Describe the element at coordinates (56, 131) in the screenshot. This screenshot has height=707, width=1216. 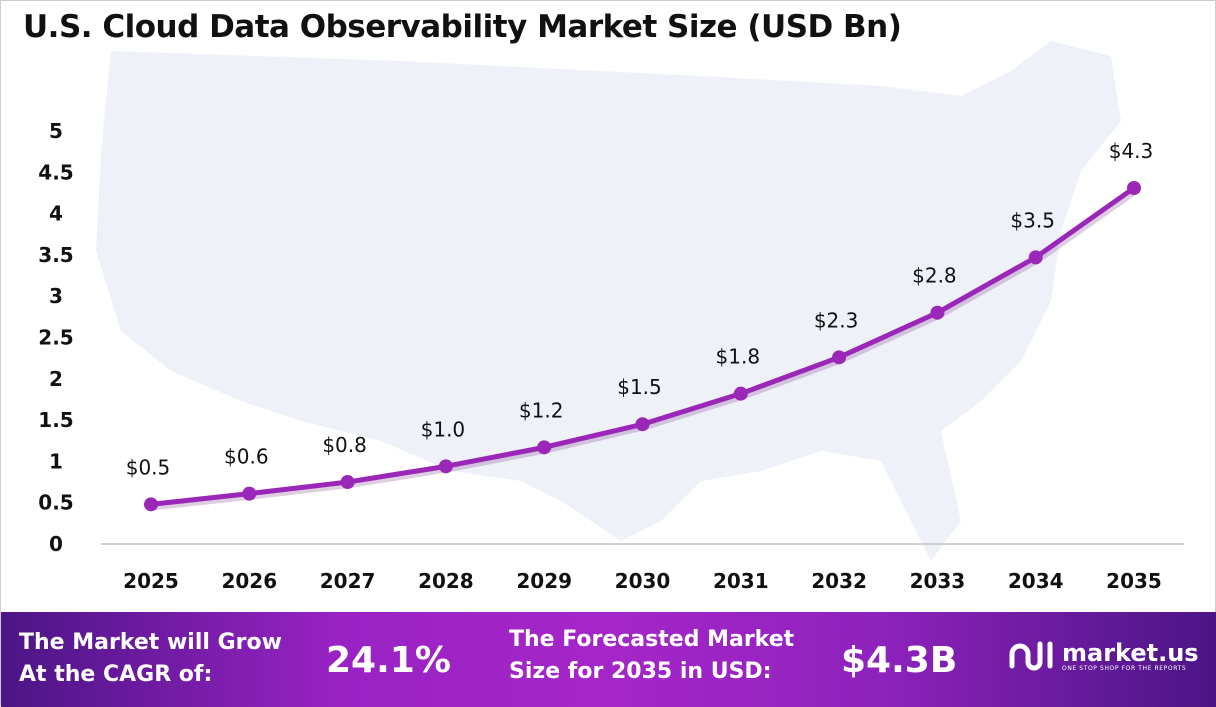
I see `y-tick-label: 5` at that location.